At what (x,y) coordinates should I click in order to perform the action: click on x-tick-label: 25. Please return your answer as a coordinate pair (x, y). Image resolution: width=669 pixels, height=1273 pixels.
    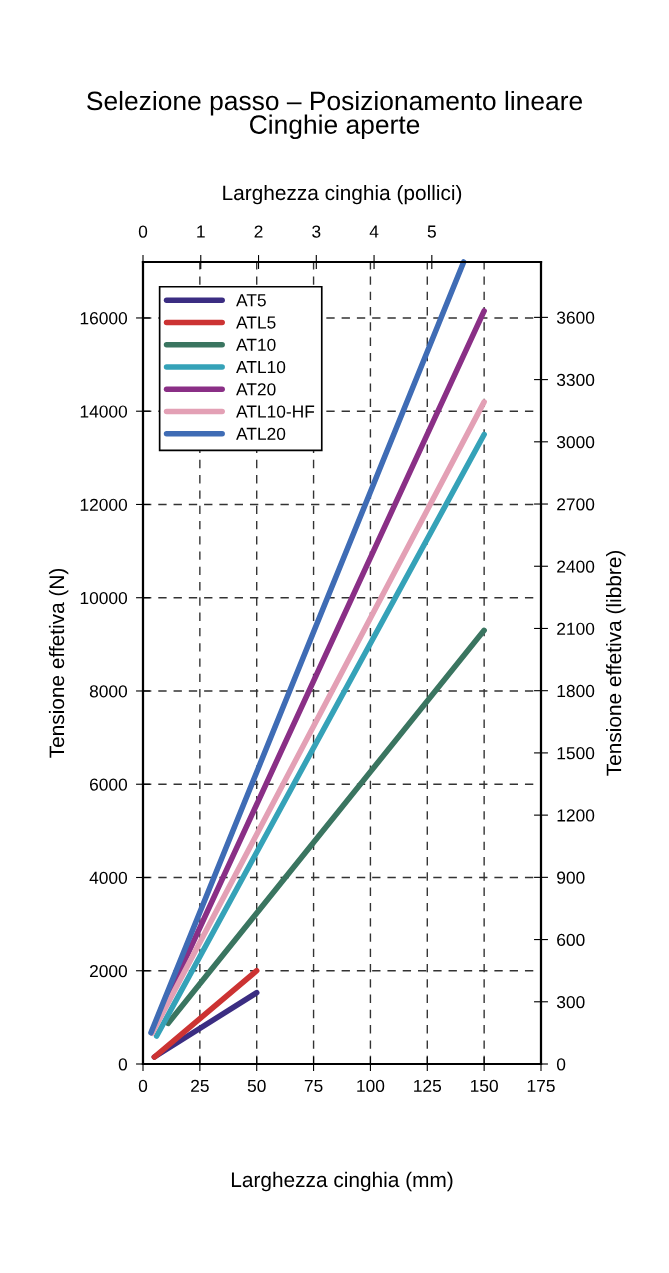
    Looking at the image, I should click on (200, 1086).